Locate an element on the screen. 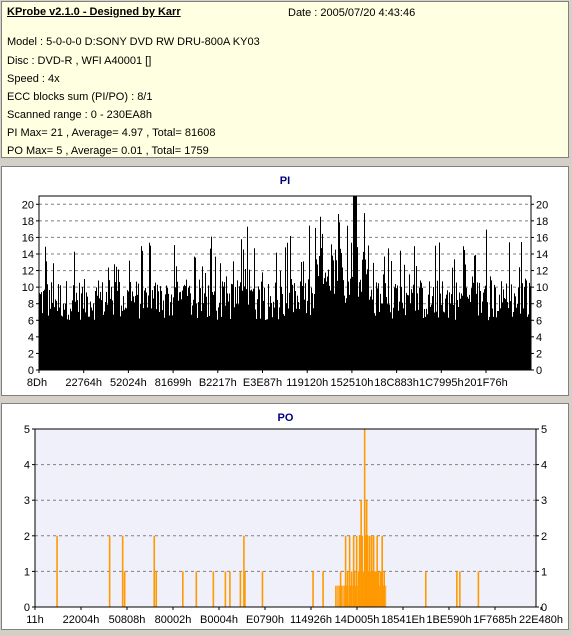 Image resolution: width=572 pixels, height=636 pixels. pi-y-tick-label-right: 0 is located at coordinates (539, 371).